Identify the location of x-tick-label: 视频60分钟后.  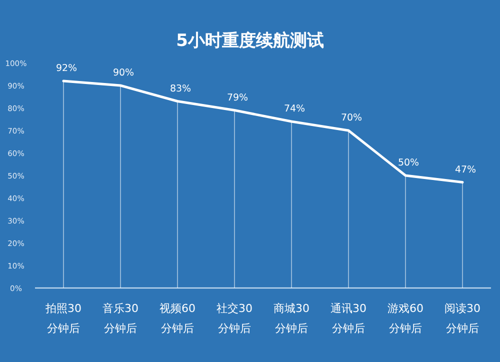
(178, 318).